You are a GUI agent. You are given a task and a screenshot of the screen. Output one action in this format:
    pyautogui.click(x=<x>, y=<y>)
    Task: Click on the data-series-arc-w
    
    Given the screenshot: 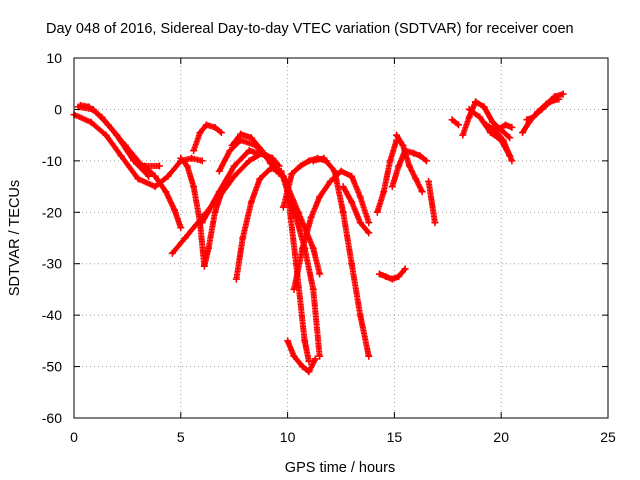 What is the action you would take?
    pyautogui.click(x=455, y=122)
    